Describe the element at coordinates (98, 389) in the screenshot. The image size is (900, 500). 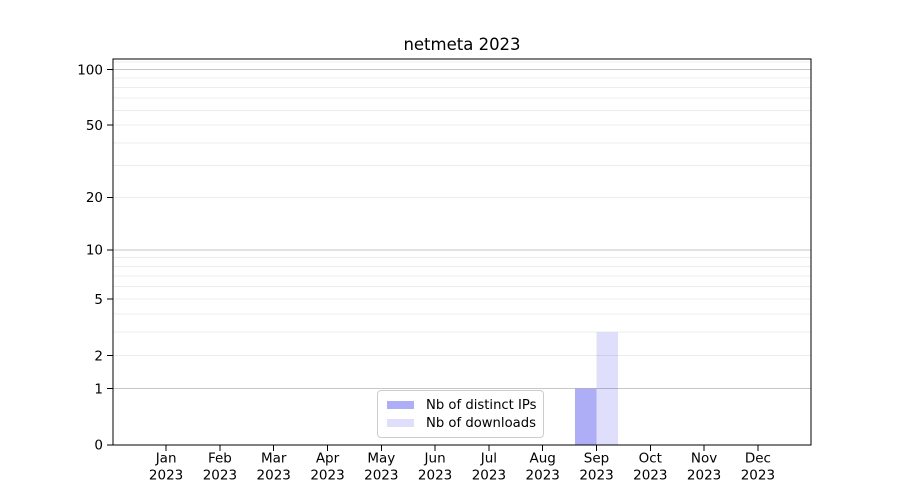
I see `y-tick-label: 1` at that location.